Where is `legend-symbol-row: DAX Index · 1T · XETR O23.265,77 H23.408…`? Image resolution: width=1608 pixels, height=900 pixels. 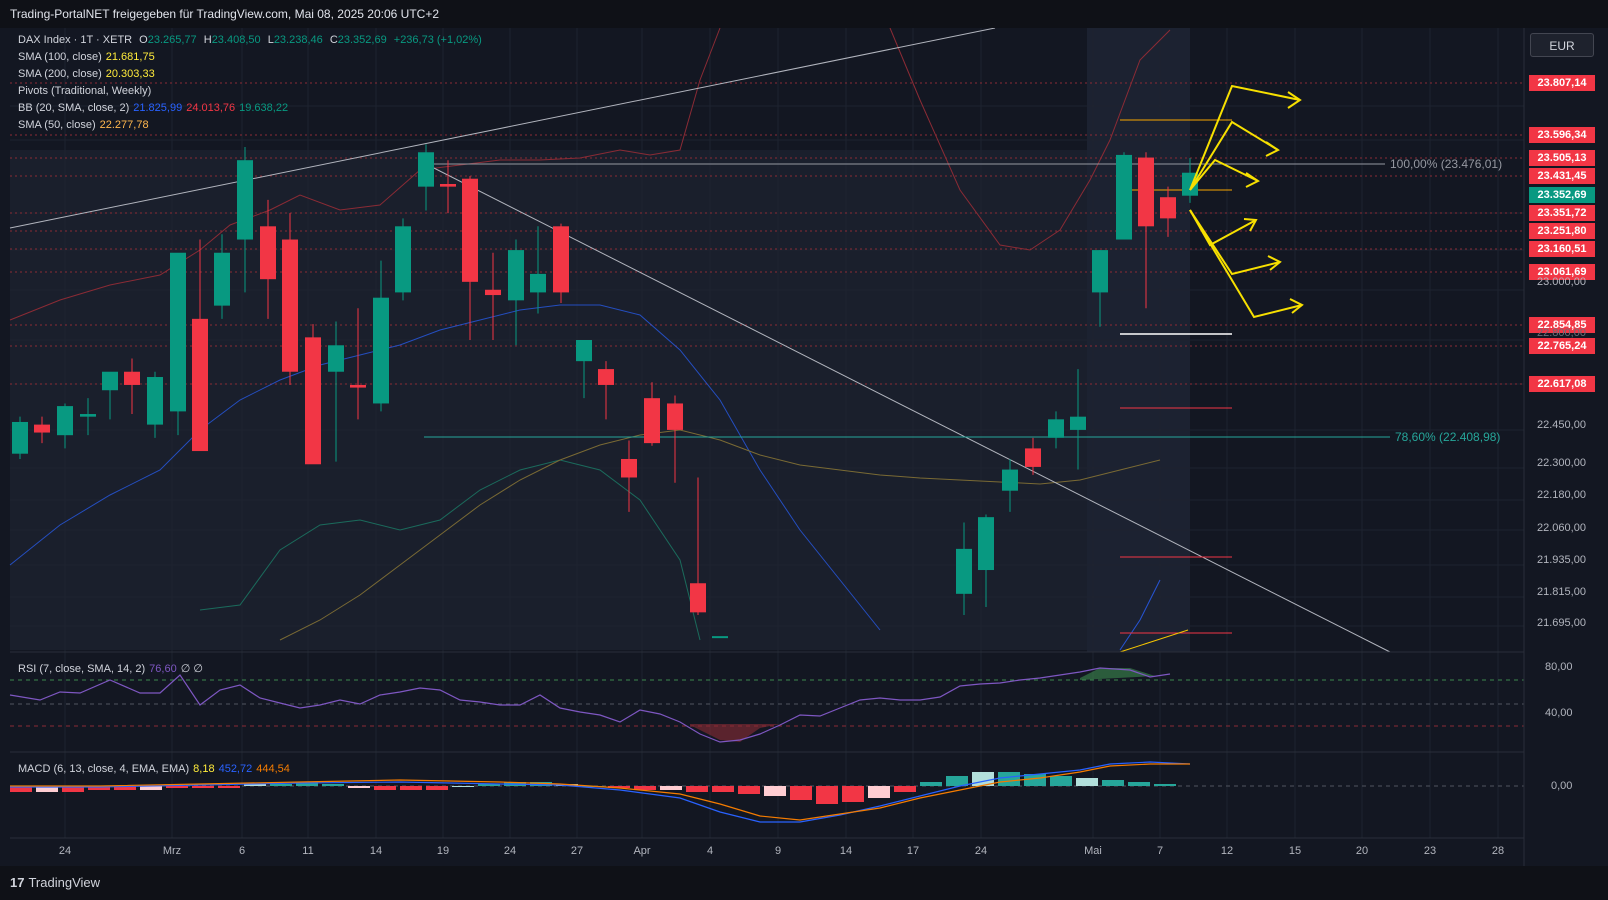 legend-symbol-row: DAX Index · 1T · XETR O23.265,77 H23.408… is located at coordinates (250, 40).